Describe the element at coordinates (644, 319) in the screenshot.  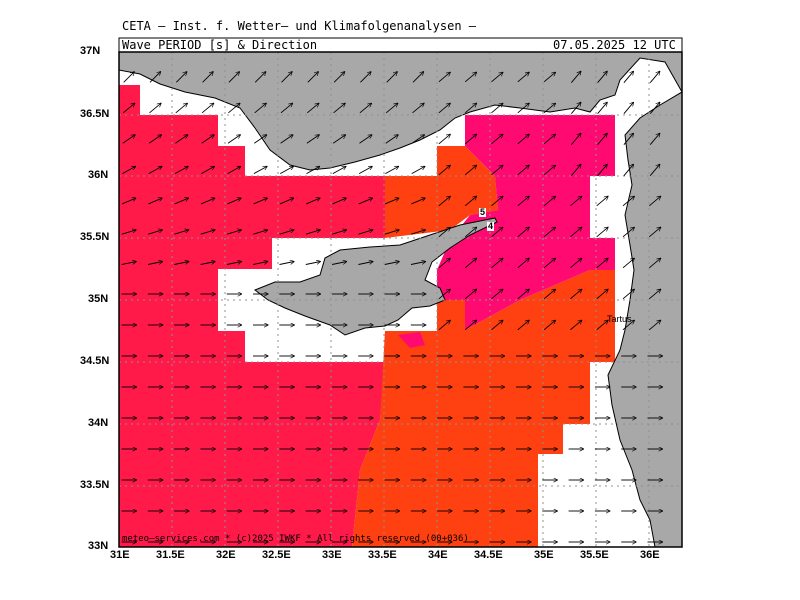
I see `land-levant` at that location.